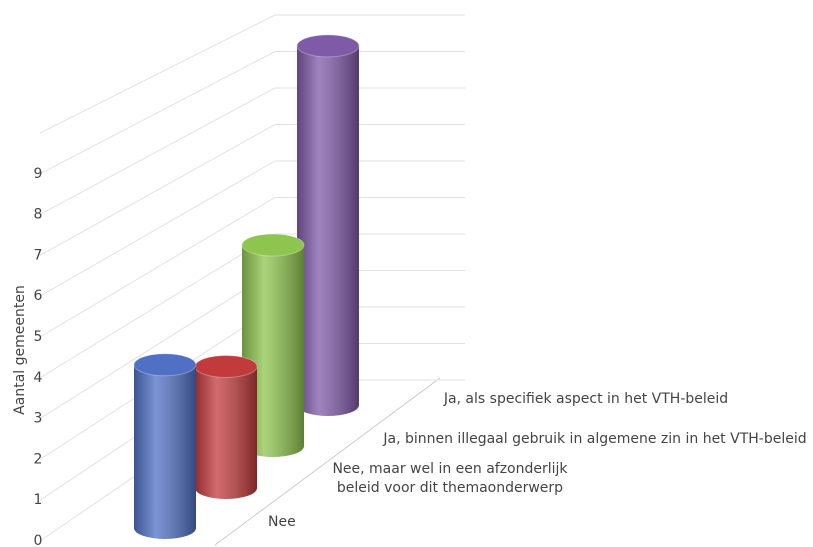 This screenshot has width=813, height=547. I want to click on y-tick-label: 9, so click(38, 174).